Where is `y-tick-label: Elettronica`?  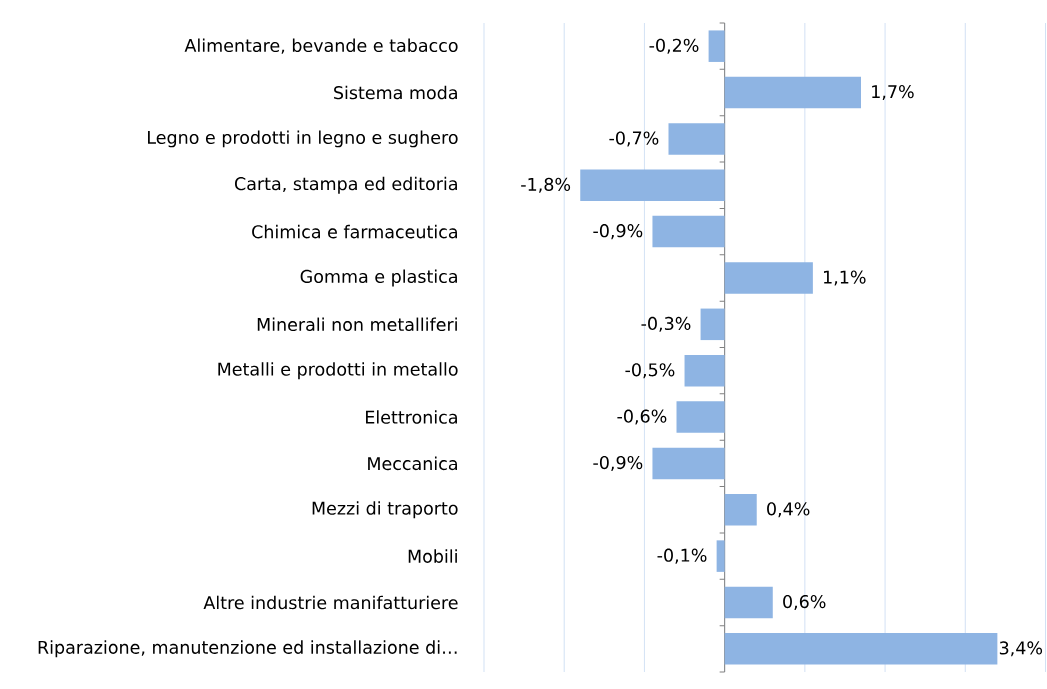 y-tick-label: Elettronica is located at coordinates (411, 417).